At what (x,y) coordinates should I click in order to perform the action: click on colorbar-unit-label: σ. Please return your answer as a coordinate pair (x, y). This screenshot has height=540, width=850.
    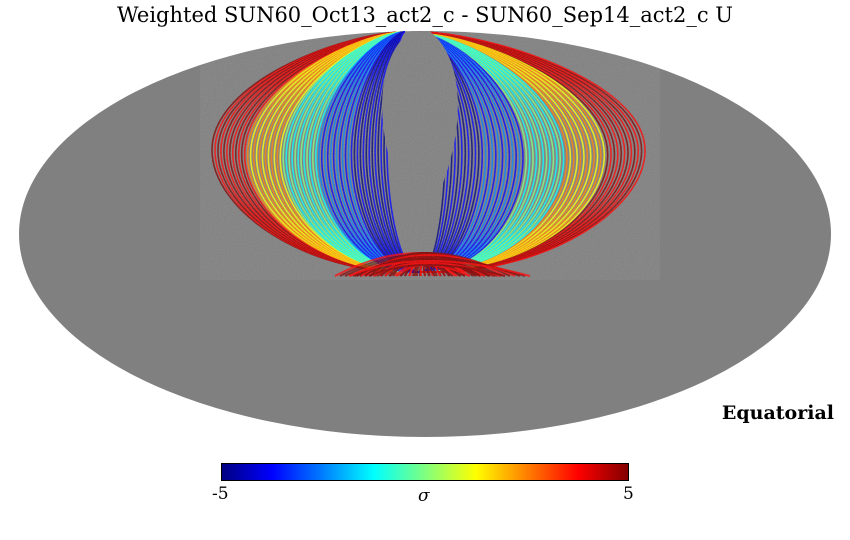
    Looking at the image, I should click on (424, 496).